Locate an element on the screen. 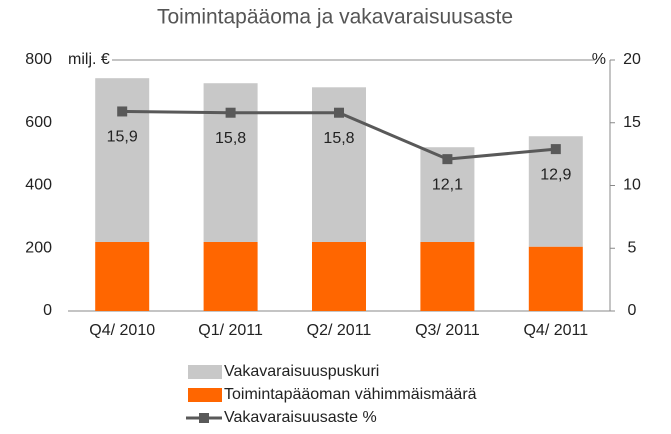  y2-axis-label: % is located at coordinates (599, 59).